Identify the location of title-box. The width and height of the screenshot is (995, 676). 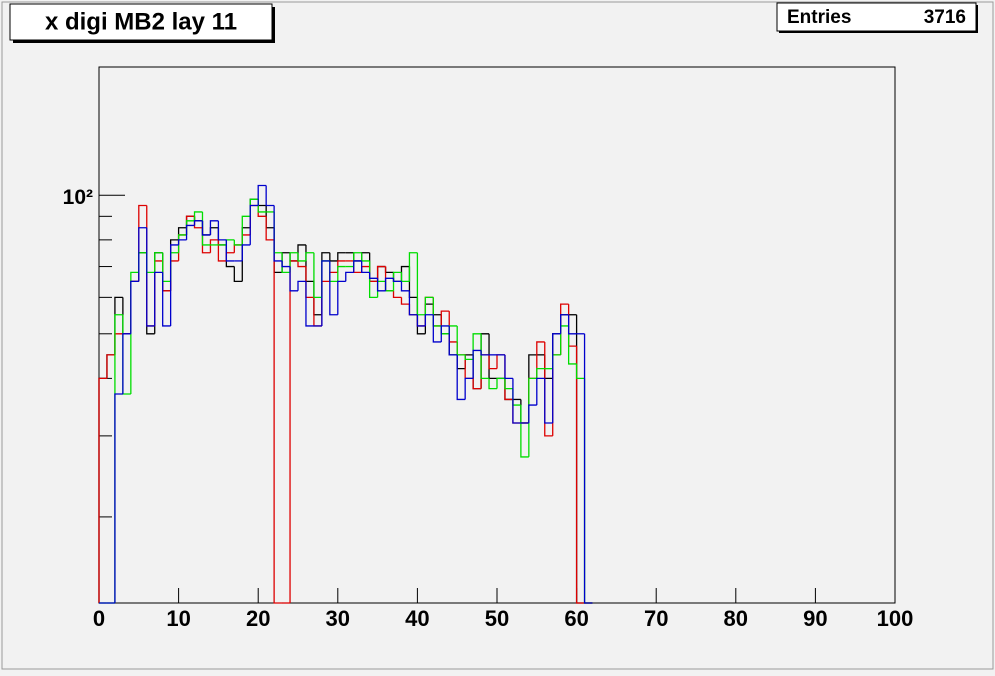
(141, 22).